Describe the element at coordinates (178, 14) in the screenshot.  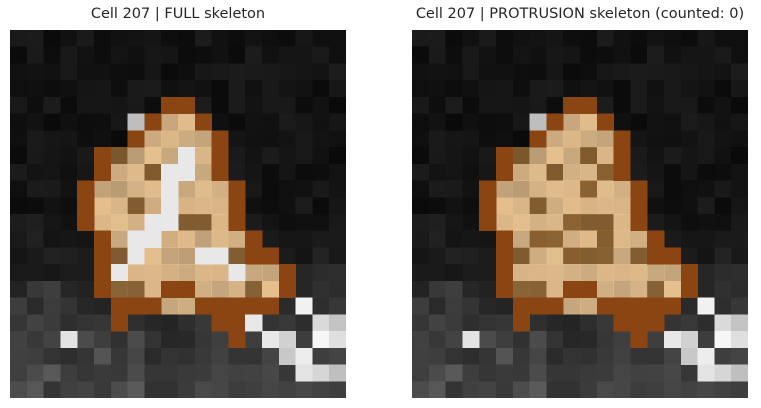
I see `left-panel-title: Cell 207 | FULL skeleton` at that location.